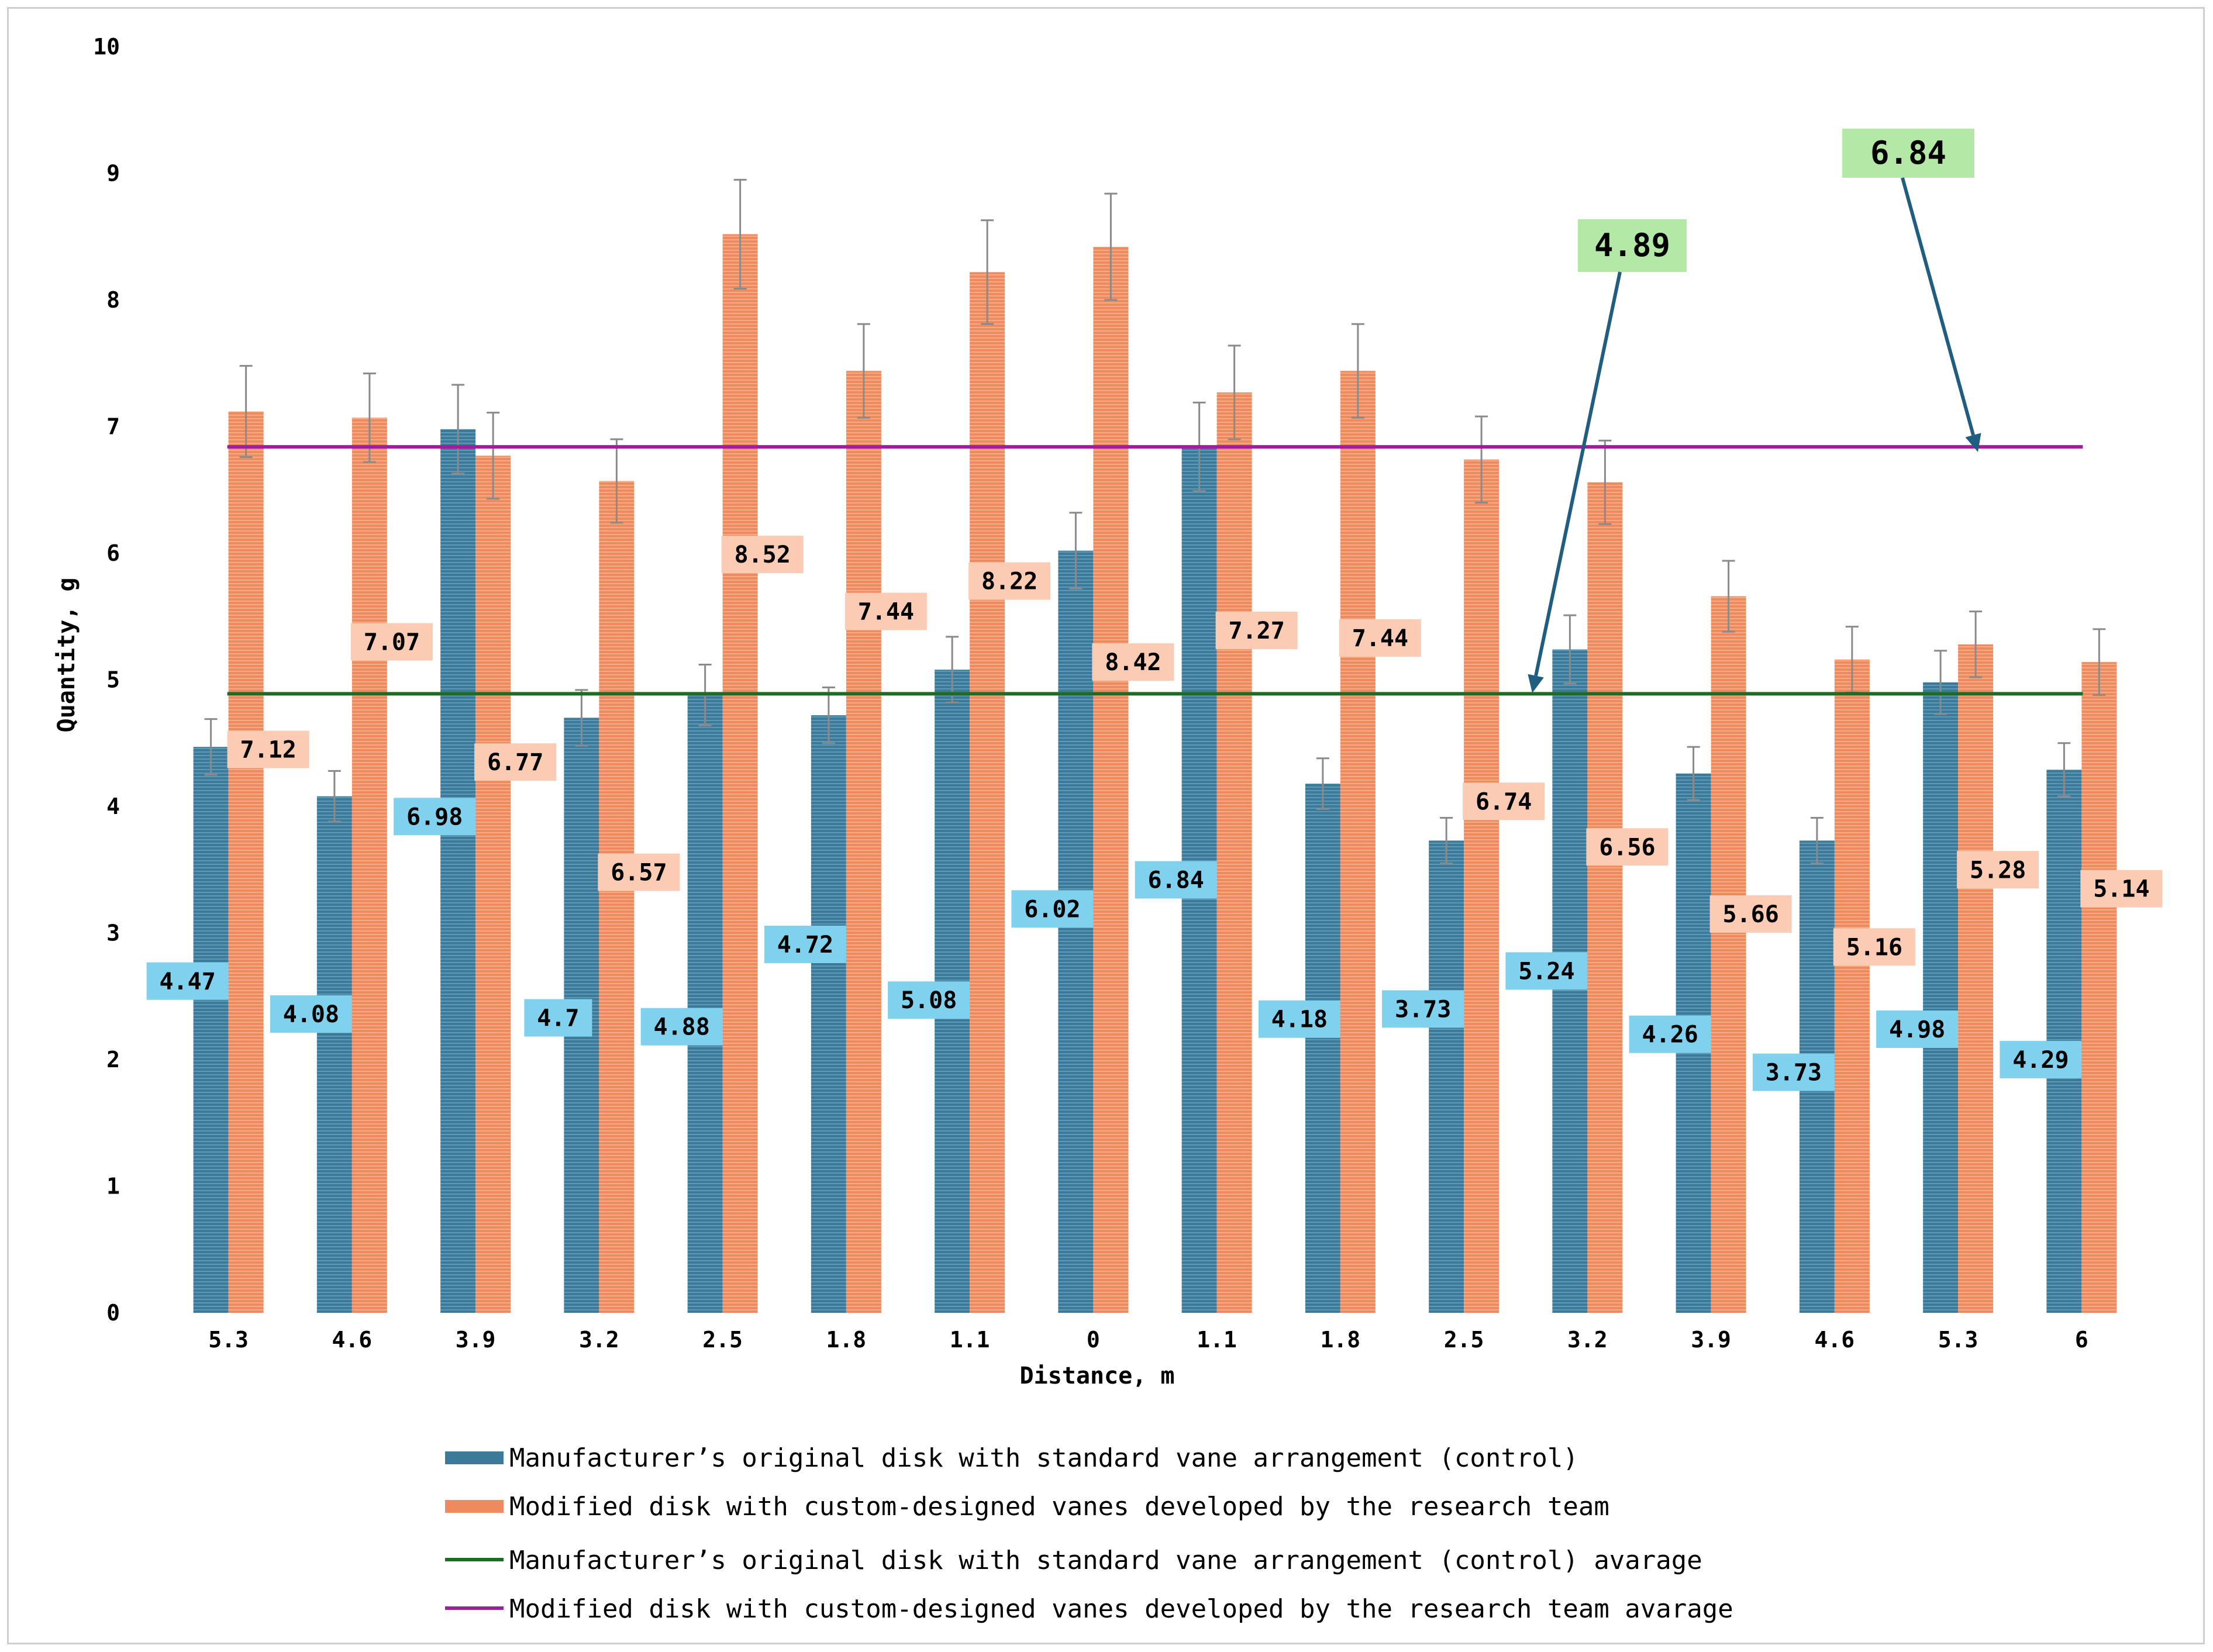 This screenshot has width=2213, height=1652. I want to click on data-label-control: 4.29, so click(2040, 1060).